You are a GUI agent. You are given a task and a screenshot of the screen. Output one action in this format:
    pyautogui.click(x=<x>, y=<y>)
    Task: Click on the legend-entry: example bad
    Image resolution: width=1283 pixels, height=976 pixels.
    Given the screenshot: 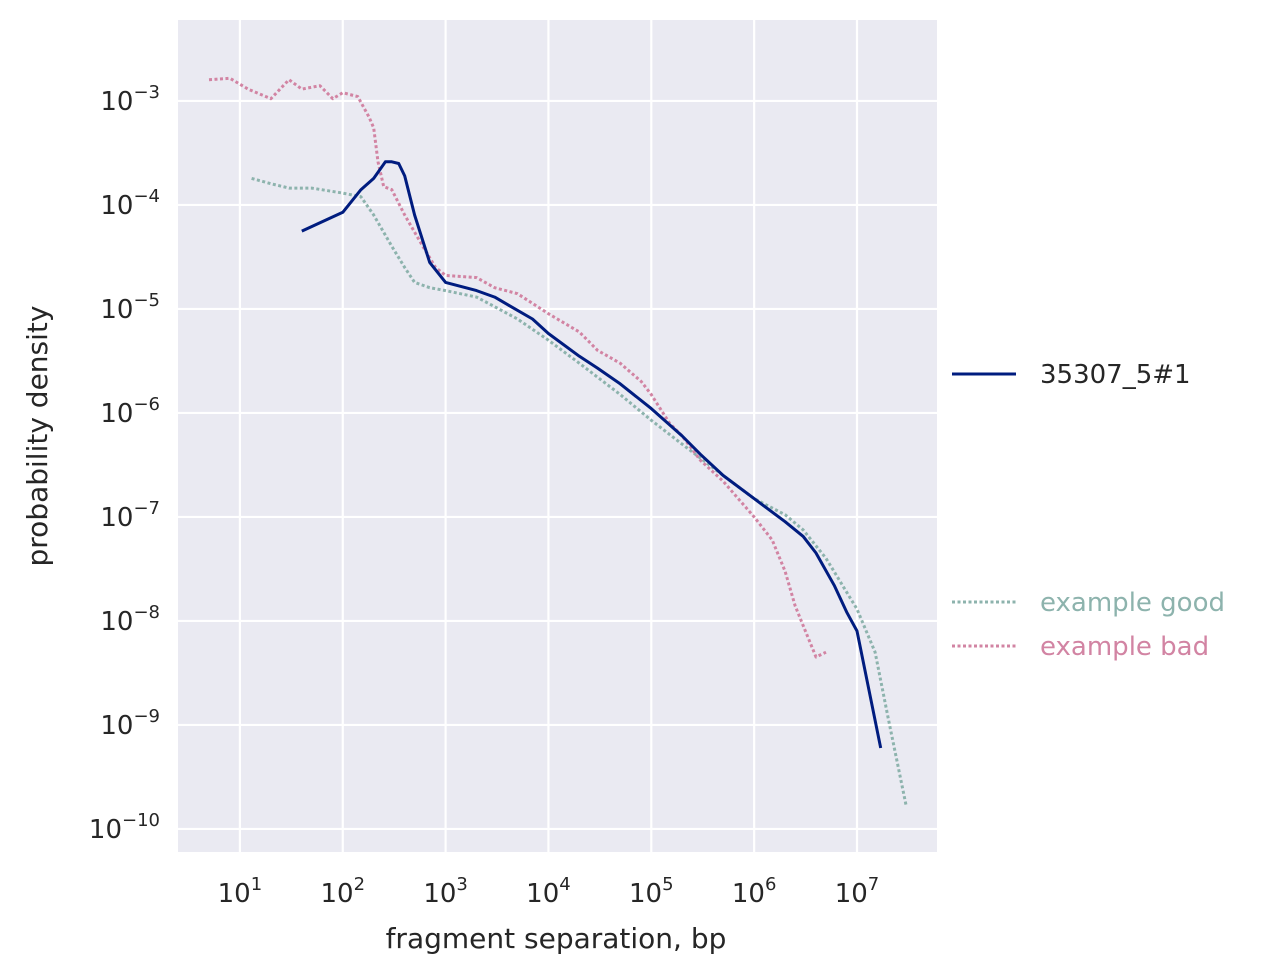 What is the action you would take?
    pyautogui.click(x=1124, y=647)
    